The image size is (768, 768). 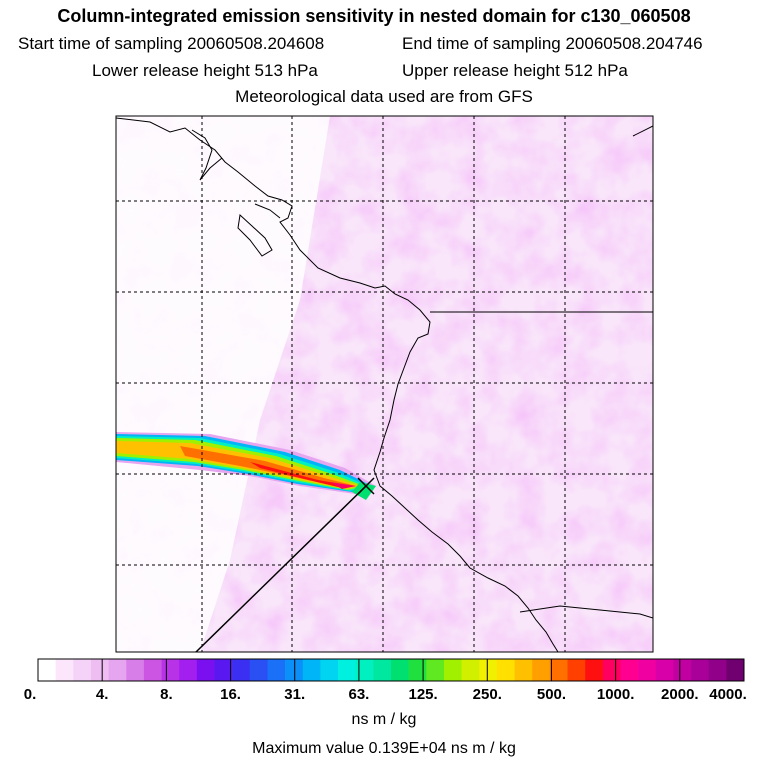 I want to click on colorbar-tick-label: 1000., so click(x=615, y=694).